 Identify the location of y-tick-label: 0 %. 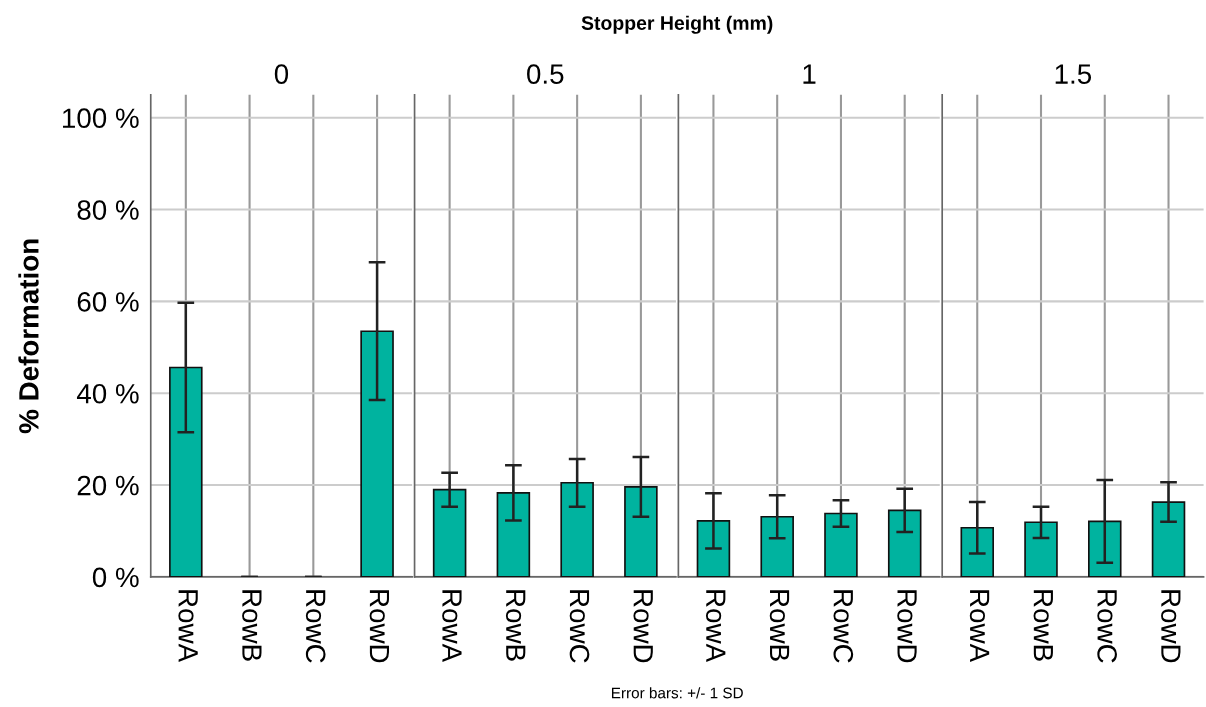
(115, 577).